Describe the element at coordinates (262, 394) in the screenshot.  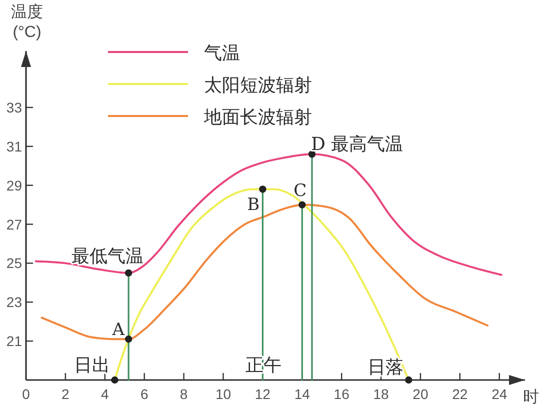
I see `x-tick-label: 12` at that location.